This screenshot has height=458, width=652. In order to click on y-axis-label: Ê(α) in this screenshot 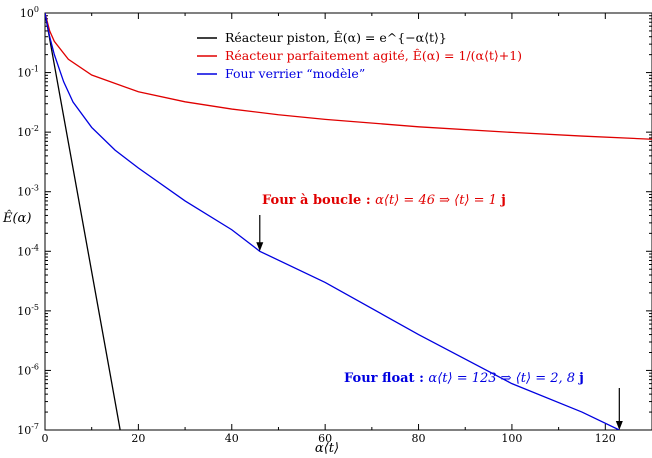, I will do `click(16, 218)`.